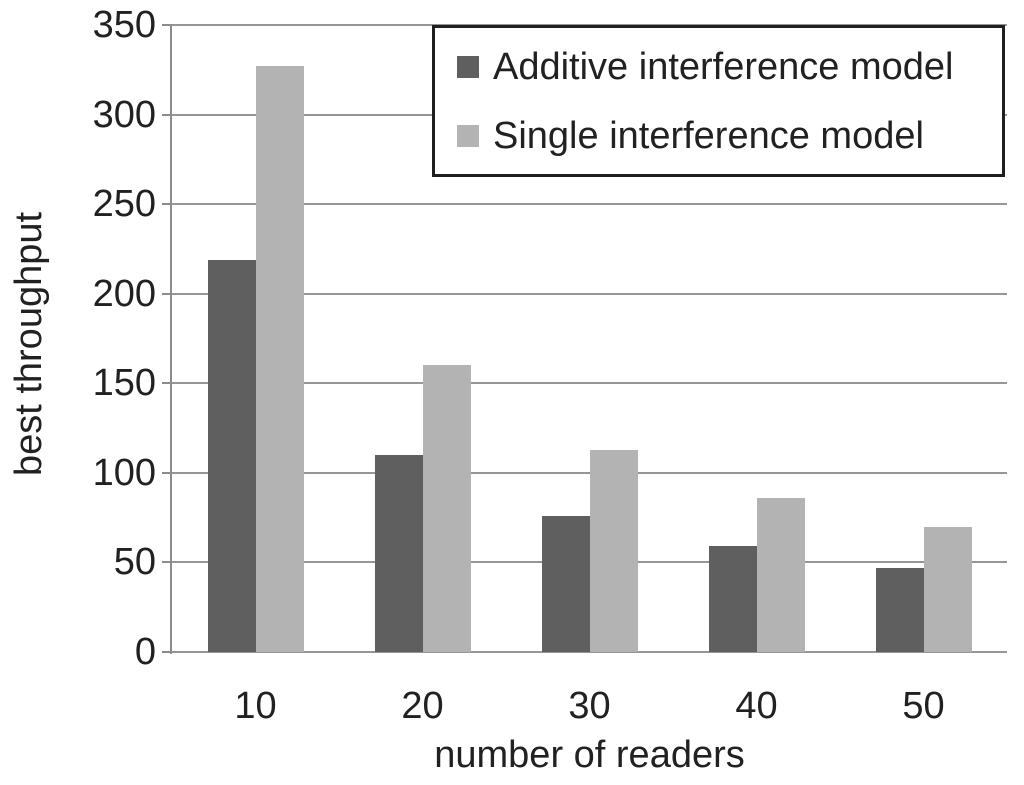  Describe the element at coordinates (468, 135) in the screenshot. I see `legend-swatch-single-icon` at that location.